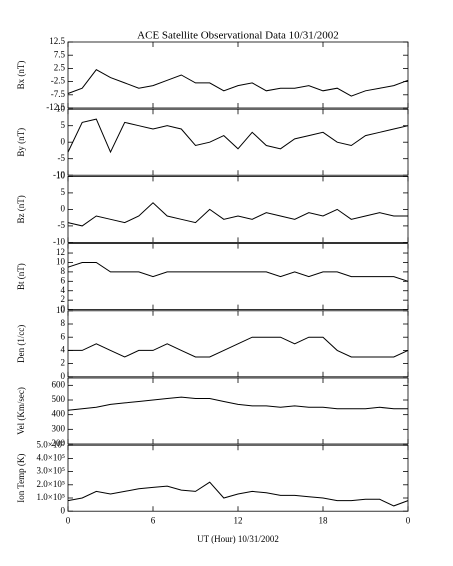 The width and height of the screenshot is (453, 566). Describe the element at coordinates (21, 411) in the screenshot. I see `y-axis-label: Vel (Km/sec)` at that location.